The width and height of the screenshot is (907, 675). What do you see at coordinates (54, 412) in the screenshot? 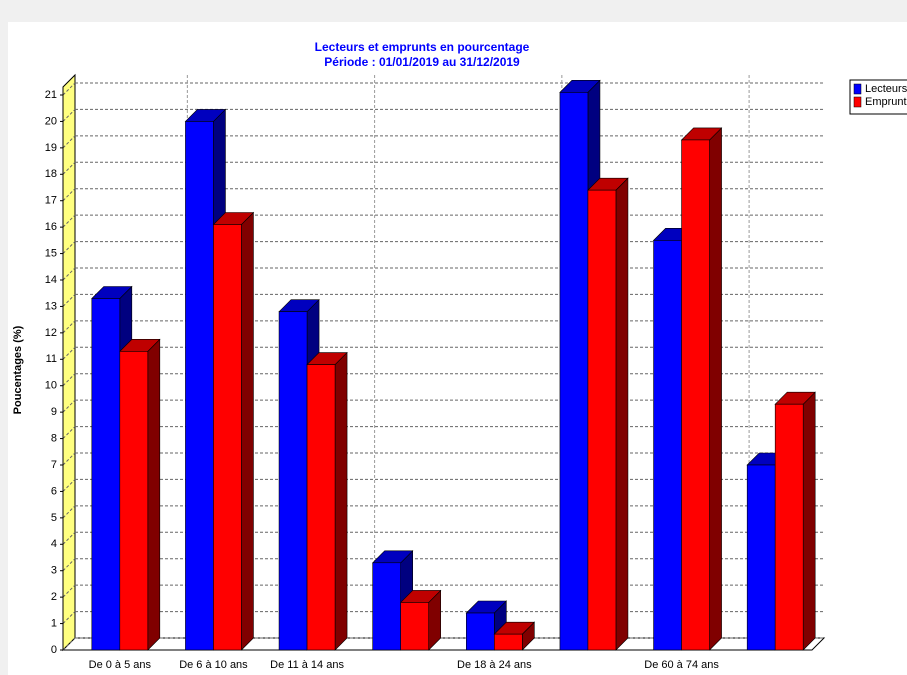
I see `y-tick-label: 9` at bounding box center [54, 412].